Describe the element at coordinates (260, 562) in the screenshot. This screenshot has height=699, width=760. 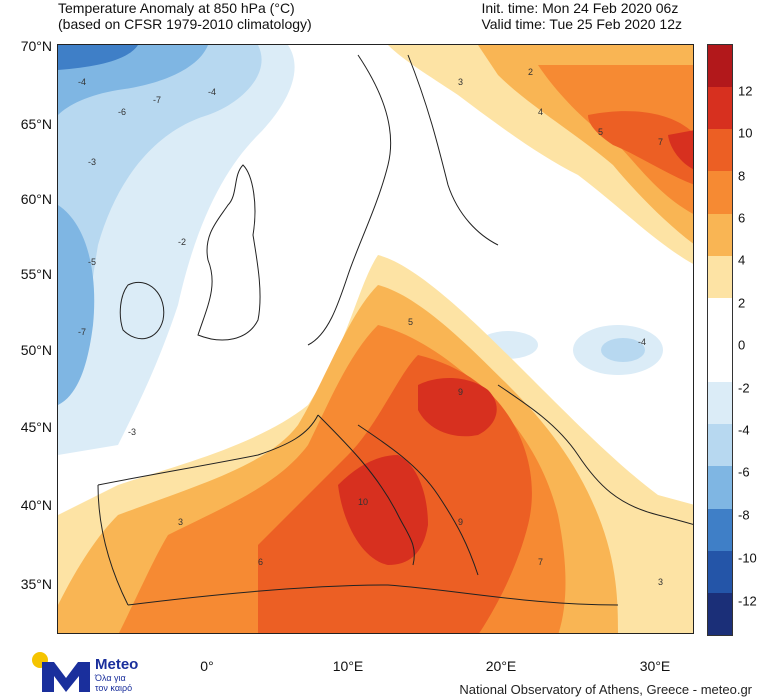
I see `contour-label: 6` at that location.